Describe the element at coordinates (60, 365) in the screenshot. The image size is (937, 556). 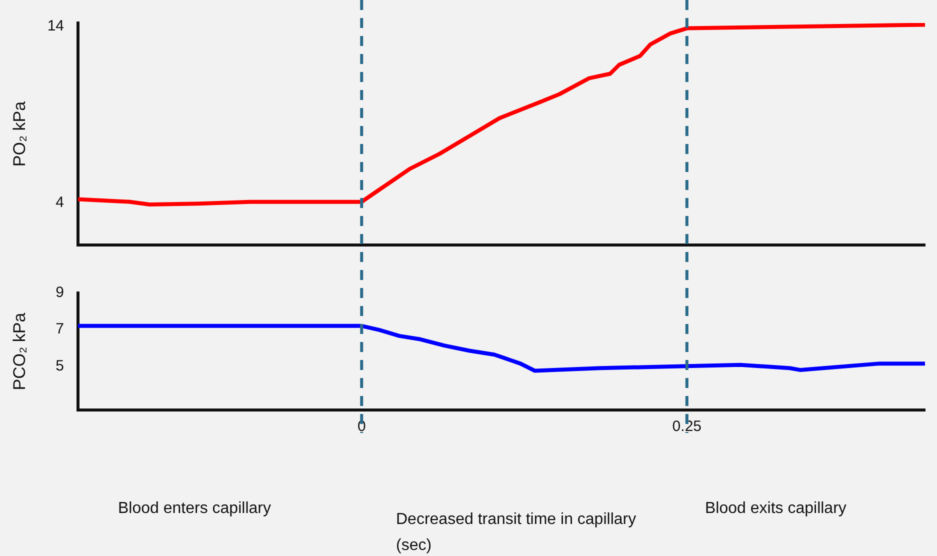
I see `y-tick-label: 5` at that location.